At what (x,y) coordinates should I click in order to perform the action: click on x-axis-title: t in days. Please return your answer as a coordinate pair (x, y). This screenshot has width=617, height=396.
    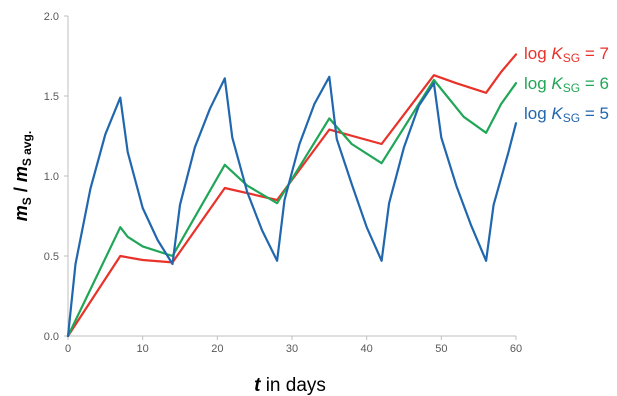
    Looking at the image, I should click on (290, 385).